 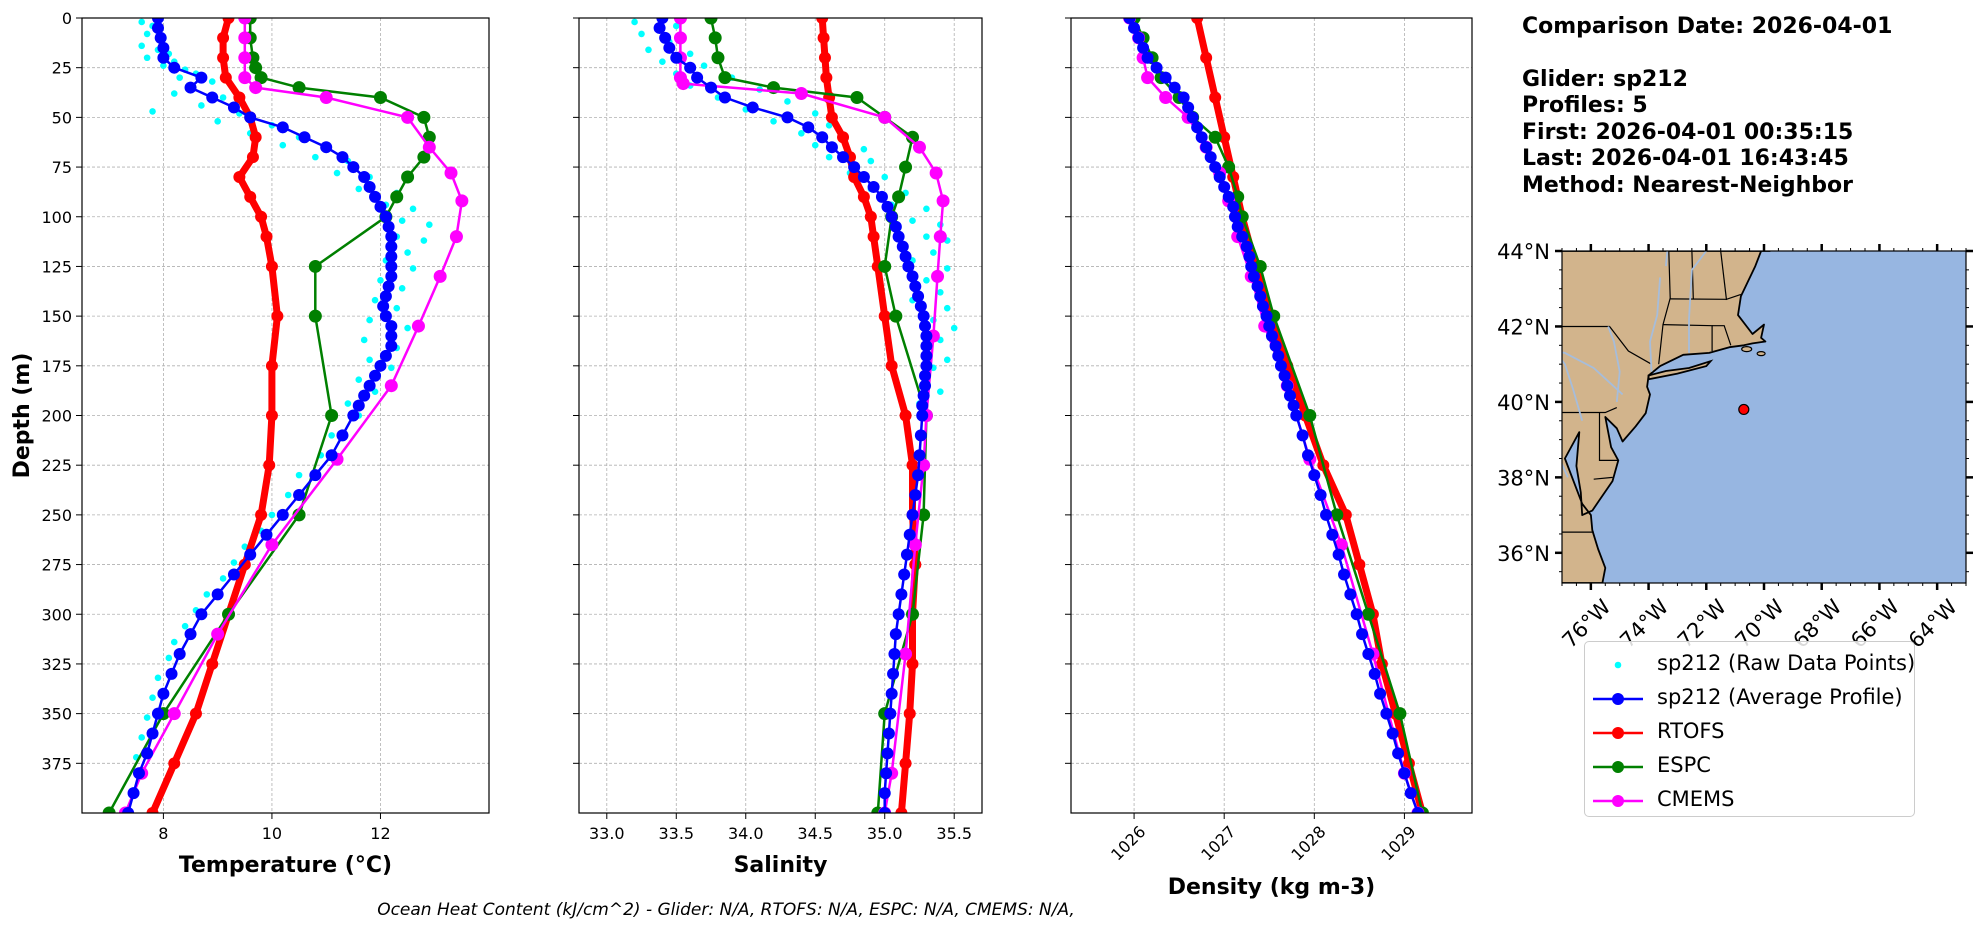 I want to click on legend-label: sp212 (Raw Data Points), so click(x=1786, y=663).